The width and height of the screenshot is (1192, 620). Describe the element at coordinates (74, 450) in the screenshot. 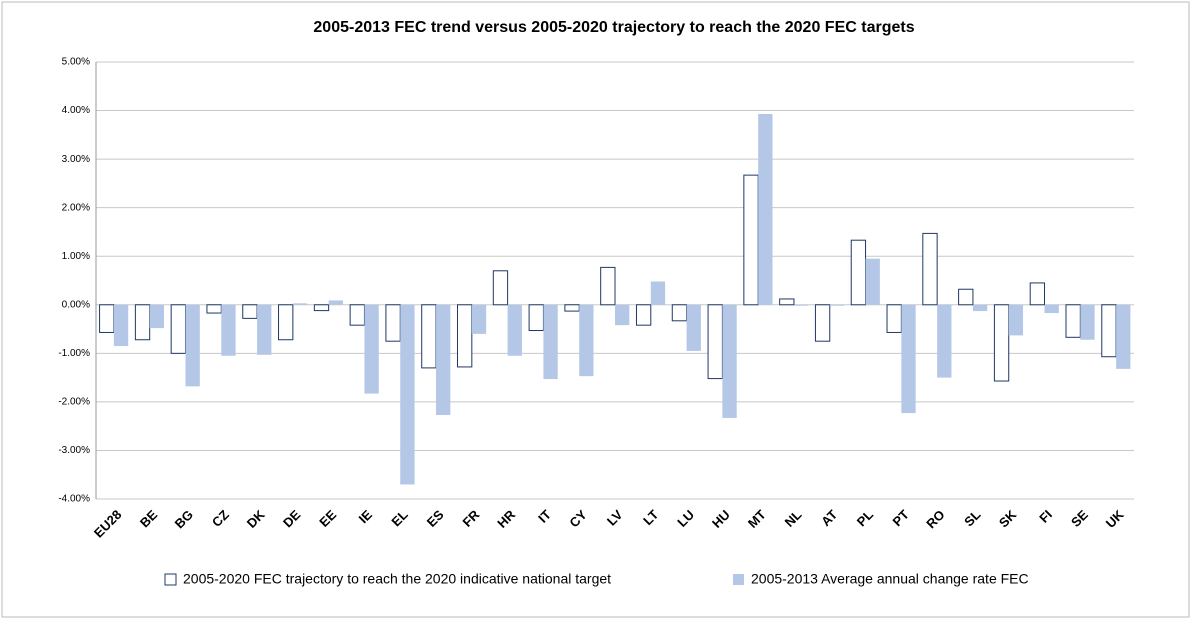

I see `y-tick-label: -3.00%` at that location.